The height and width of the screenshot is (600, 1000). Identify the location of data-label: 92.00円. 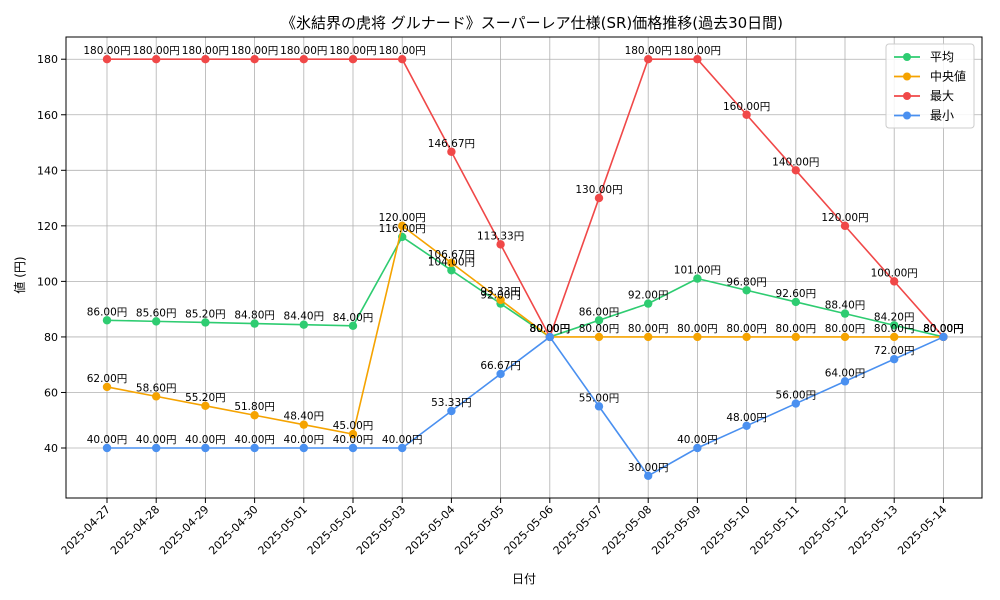
(648, 296).